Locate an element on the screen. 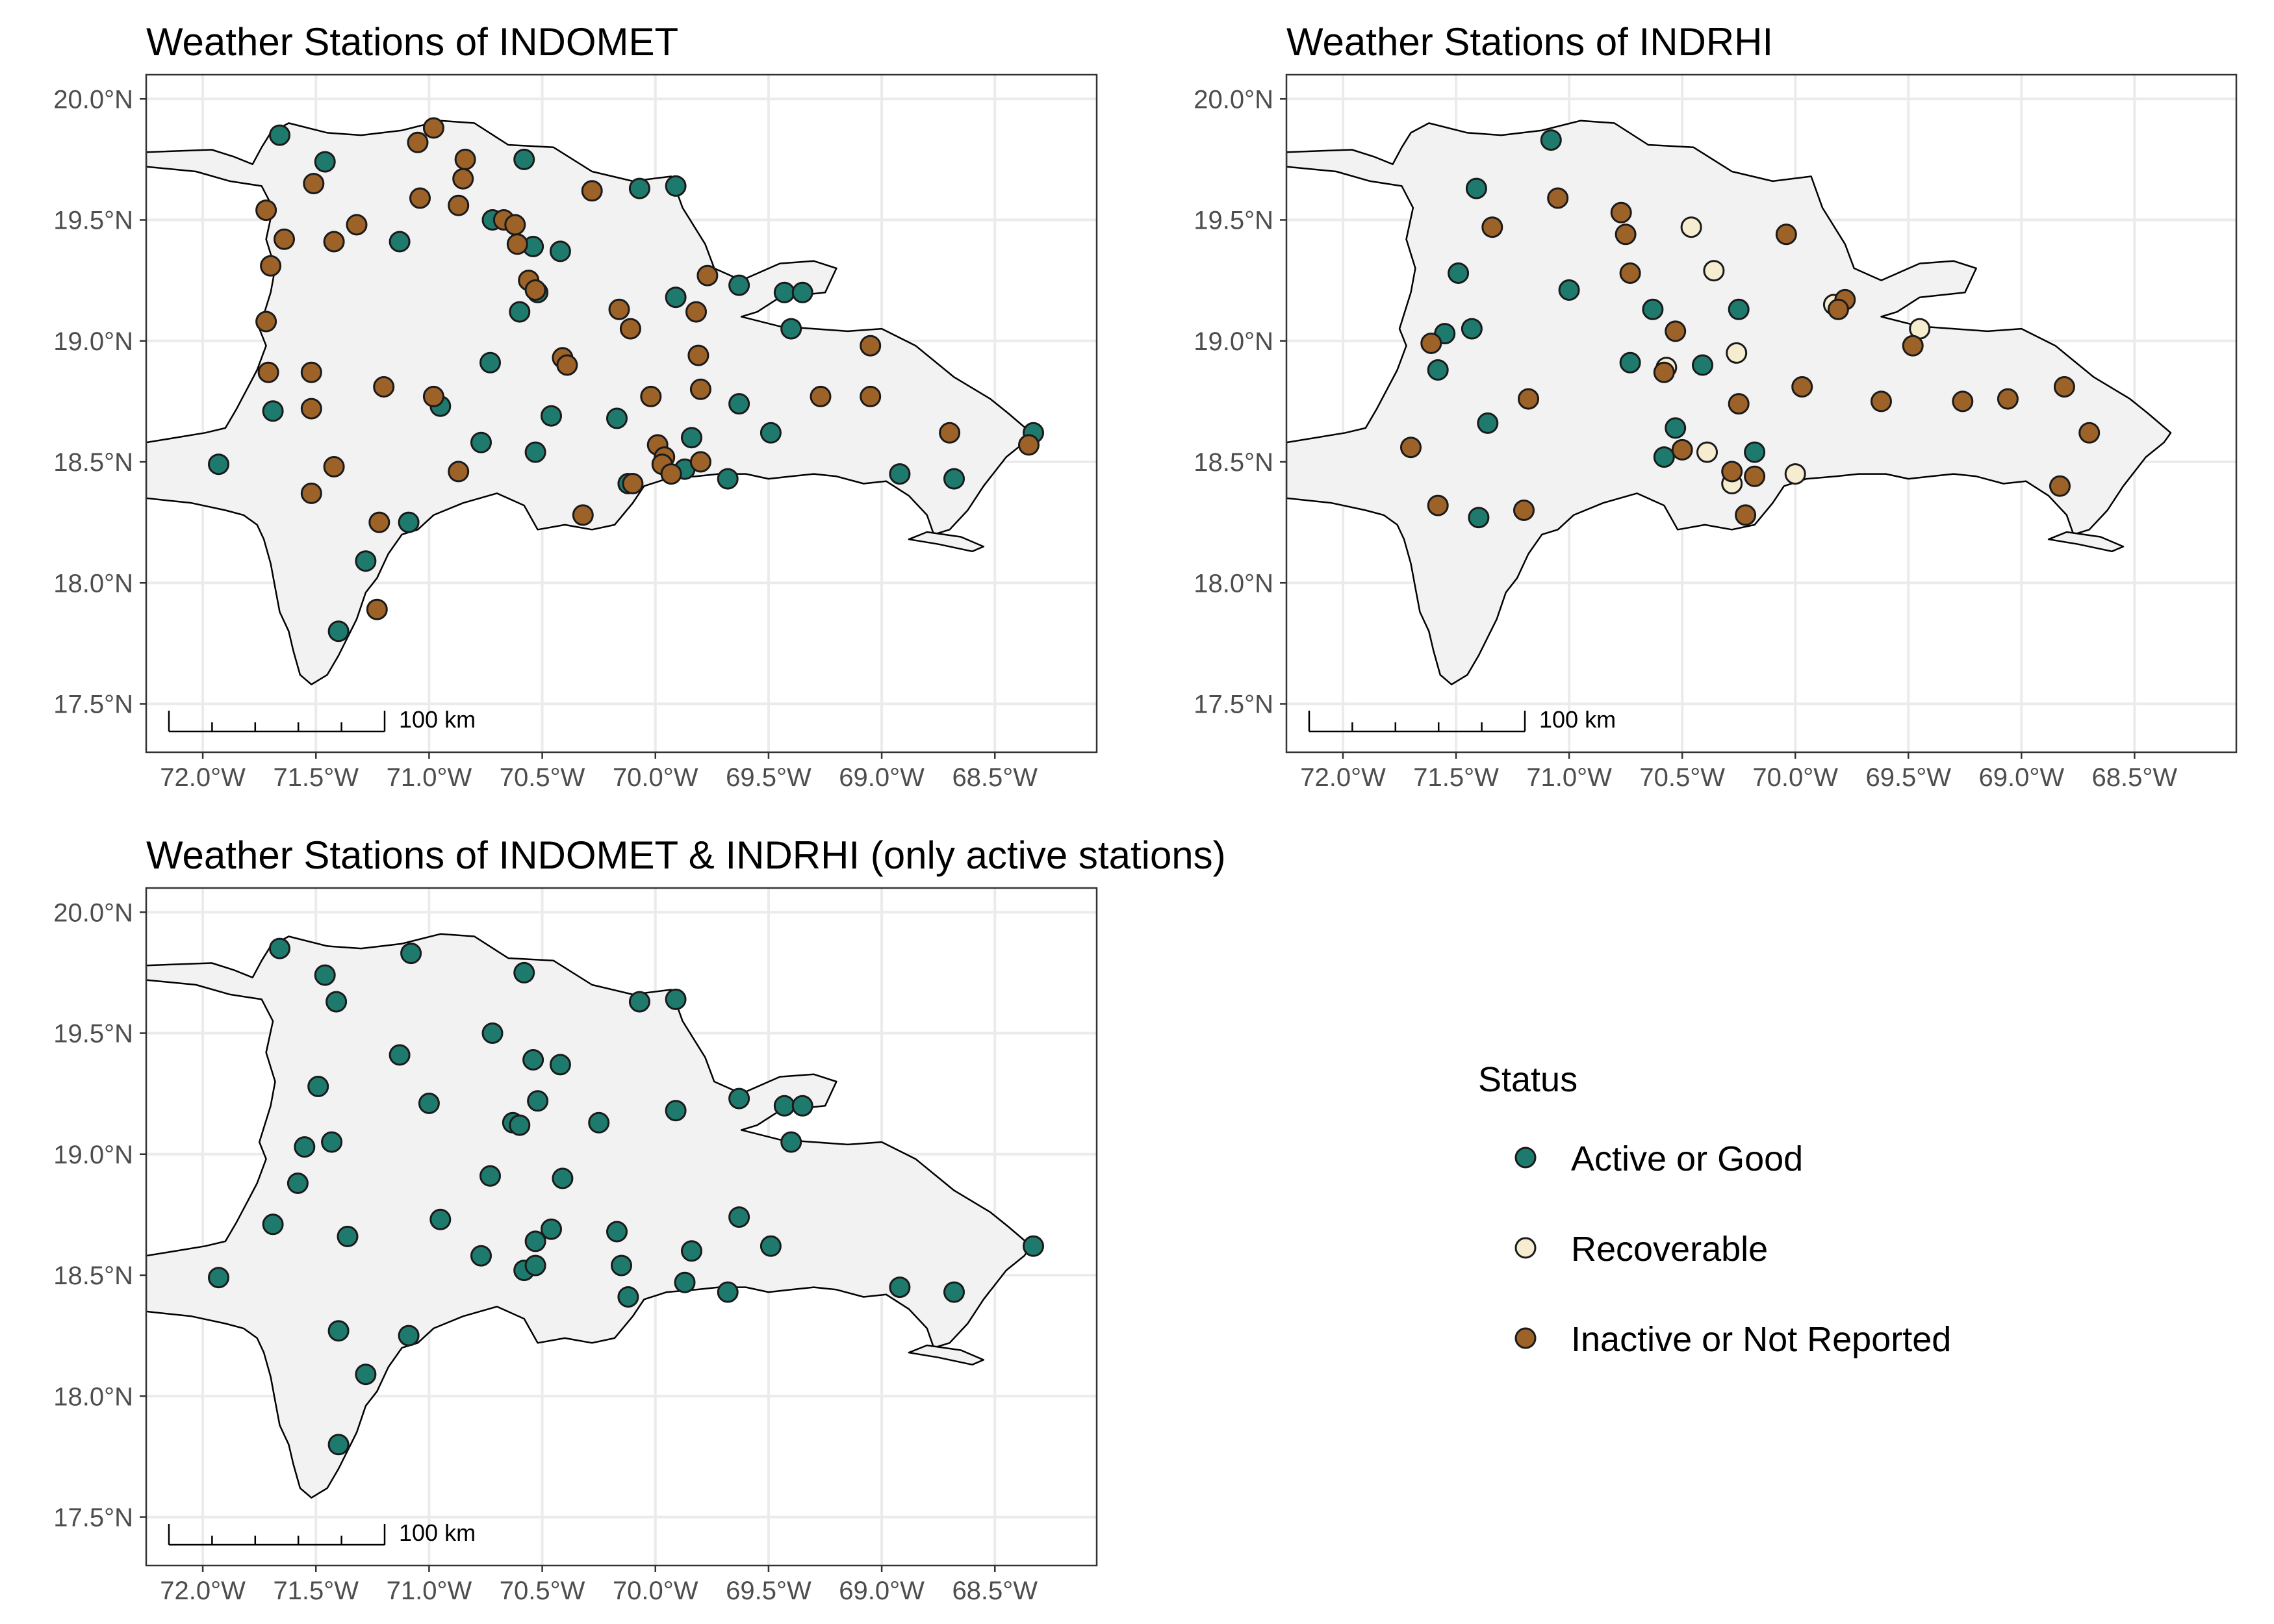  y-tick-label: 17.5°N is located at coordinates (1233, 705).